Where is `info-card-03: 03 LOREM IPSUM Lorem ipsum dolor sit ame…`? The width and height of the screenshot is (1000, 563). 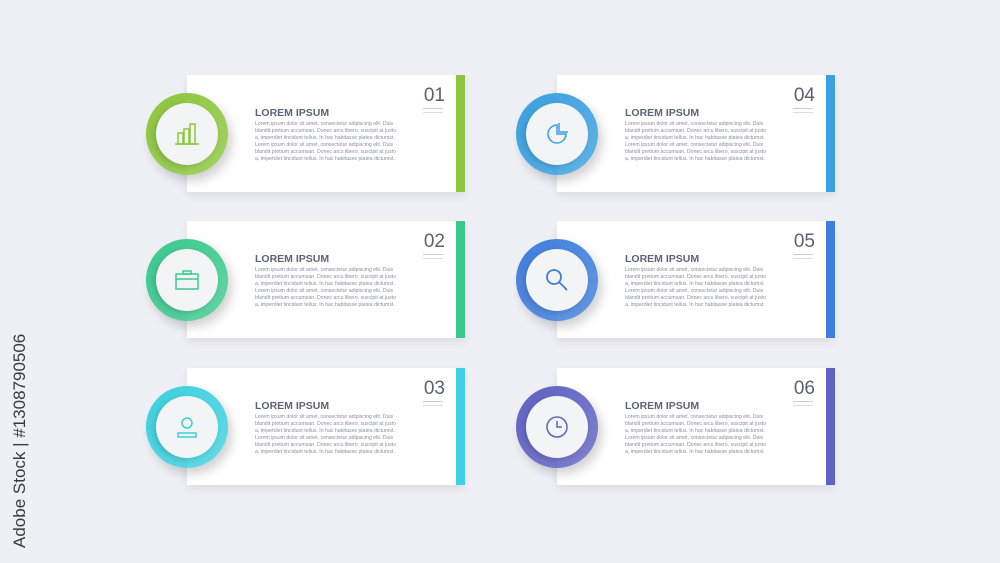 info-card-03: 03 LOREM IPSUM Lorem ipsum dolor sit ame… is located at coordinates (326, 426).